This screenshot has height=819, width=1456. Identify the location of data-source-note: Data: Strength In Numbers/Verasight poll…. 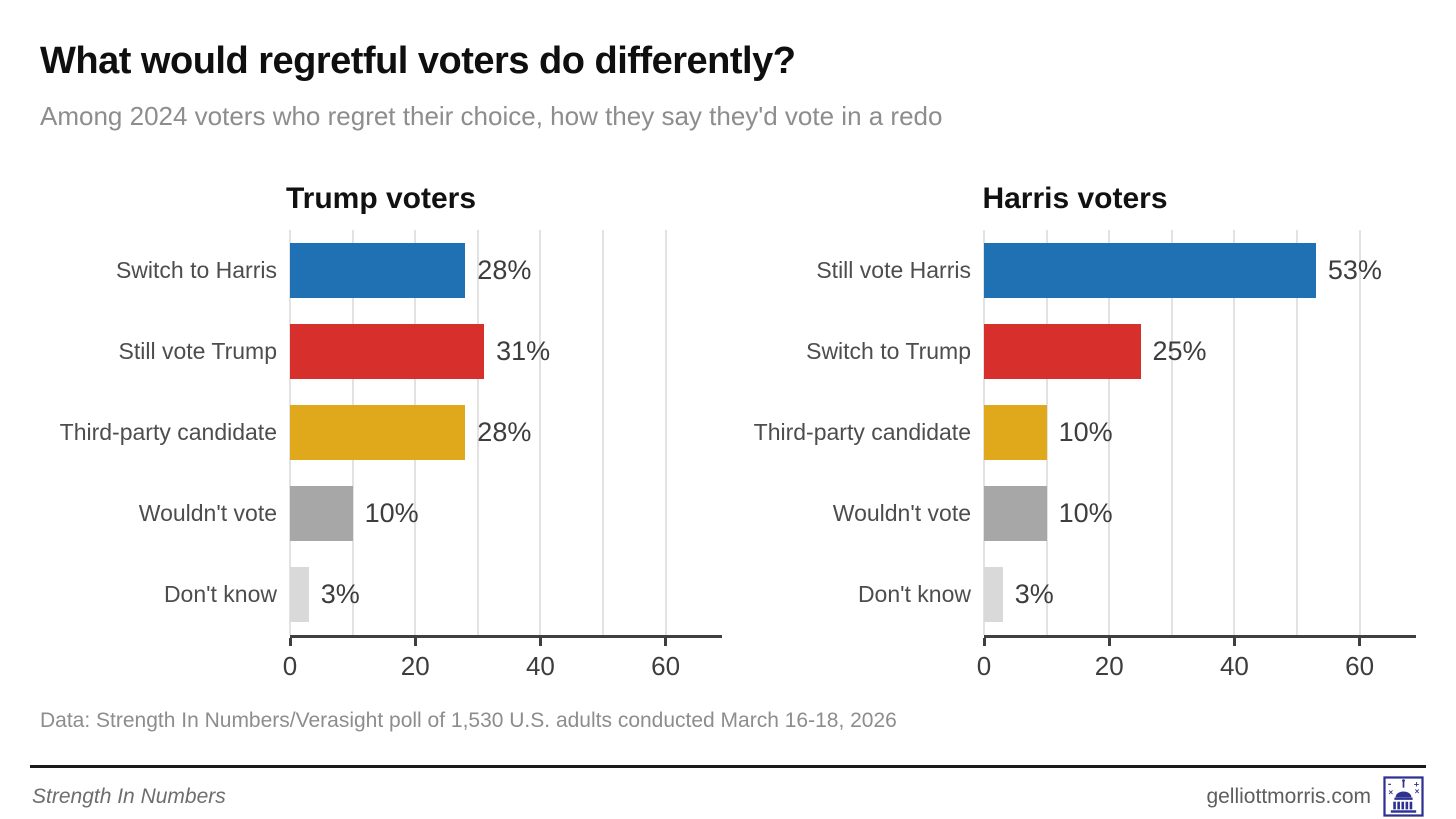
(468, 721).